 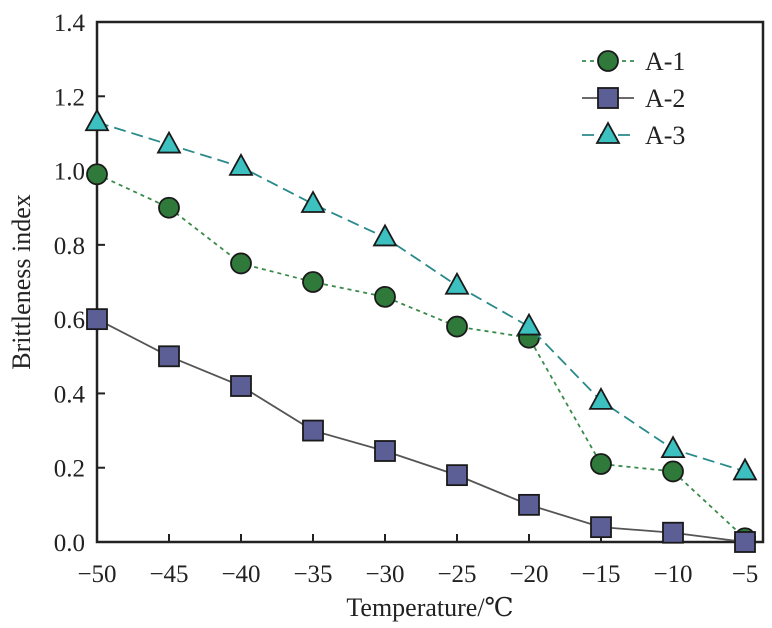 What do you see at coordinates (70, 23) in the screenshot?
I see `y-tick-label: 1.4` at bounding box center [70, 23].